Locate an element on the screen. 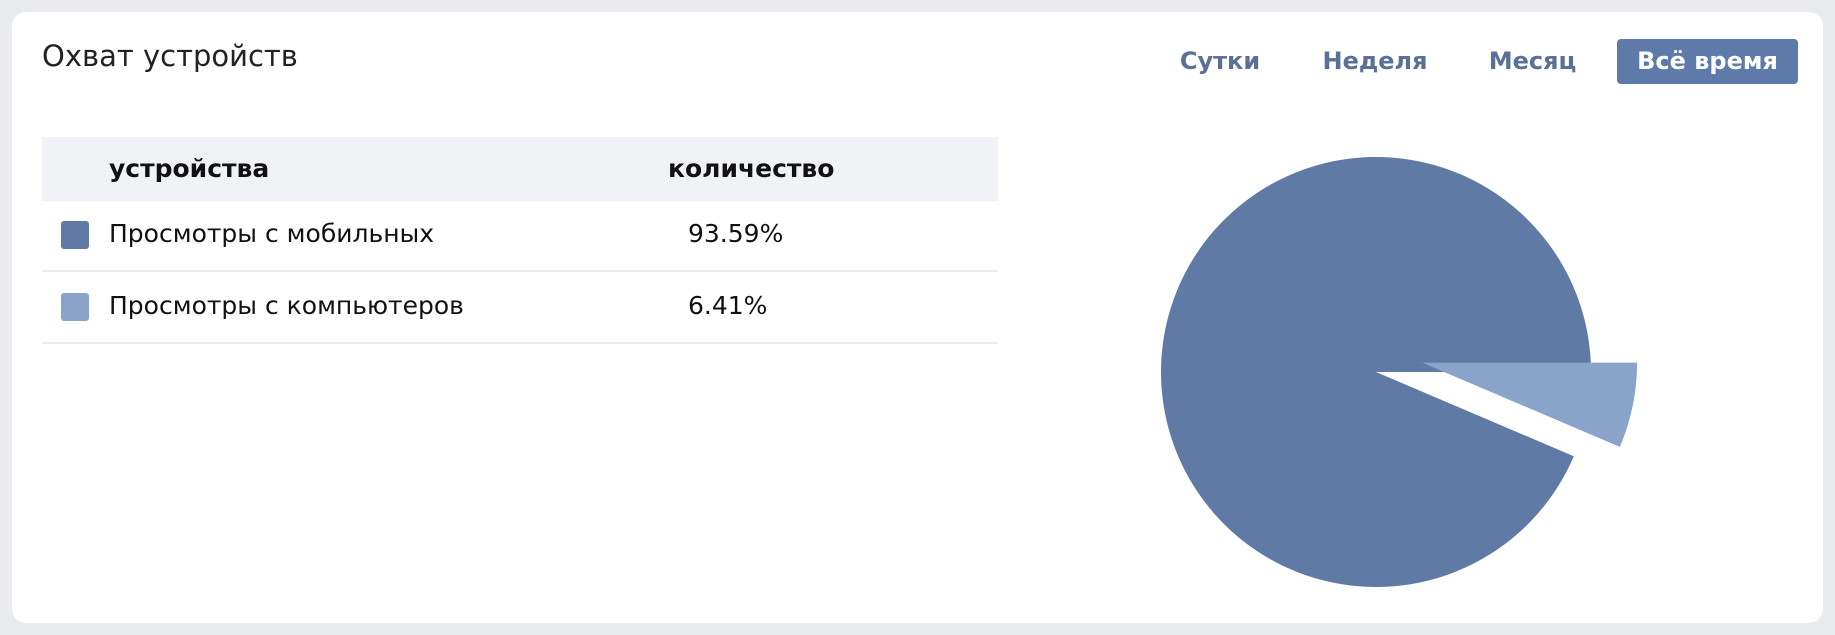 This screenshot has width=1835, height=635. row-value: 6.41% is located at coordinates (727, 305).